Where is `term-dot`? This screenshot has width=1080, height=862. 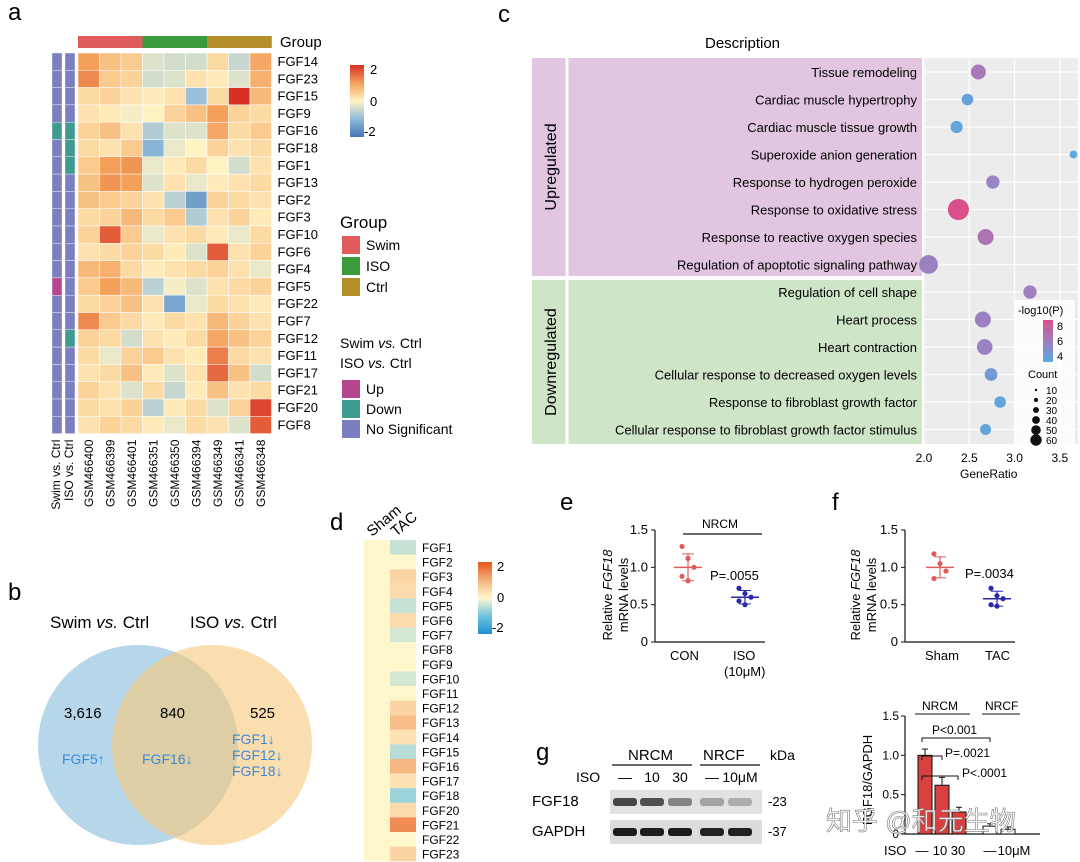 term-dot is located at coordinates (958, 209).